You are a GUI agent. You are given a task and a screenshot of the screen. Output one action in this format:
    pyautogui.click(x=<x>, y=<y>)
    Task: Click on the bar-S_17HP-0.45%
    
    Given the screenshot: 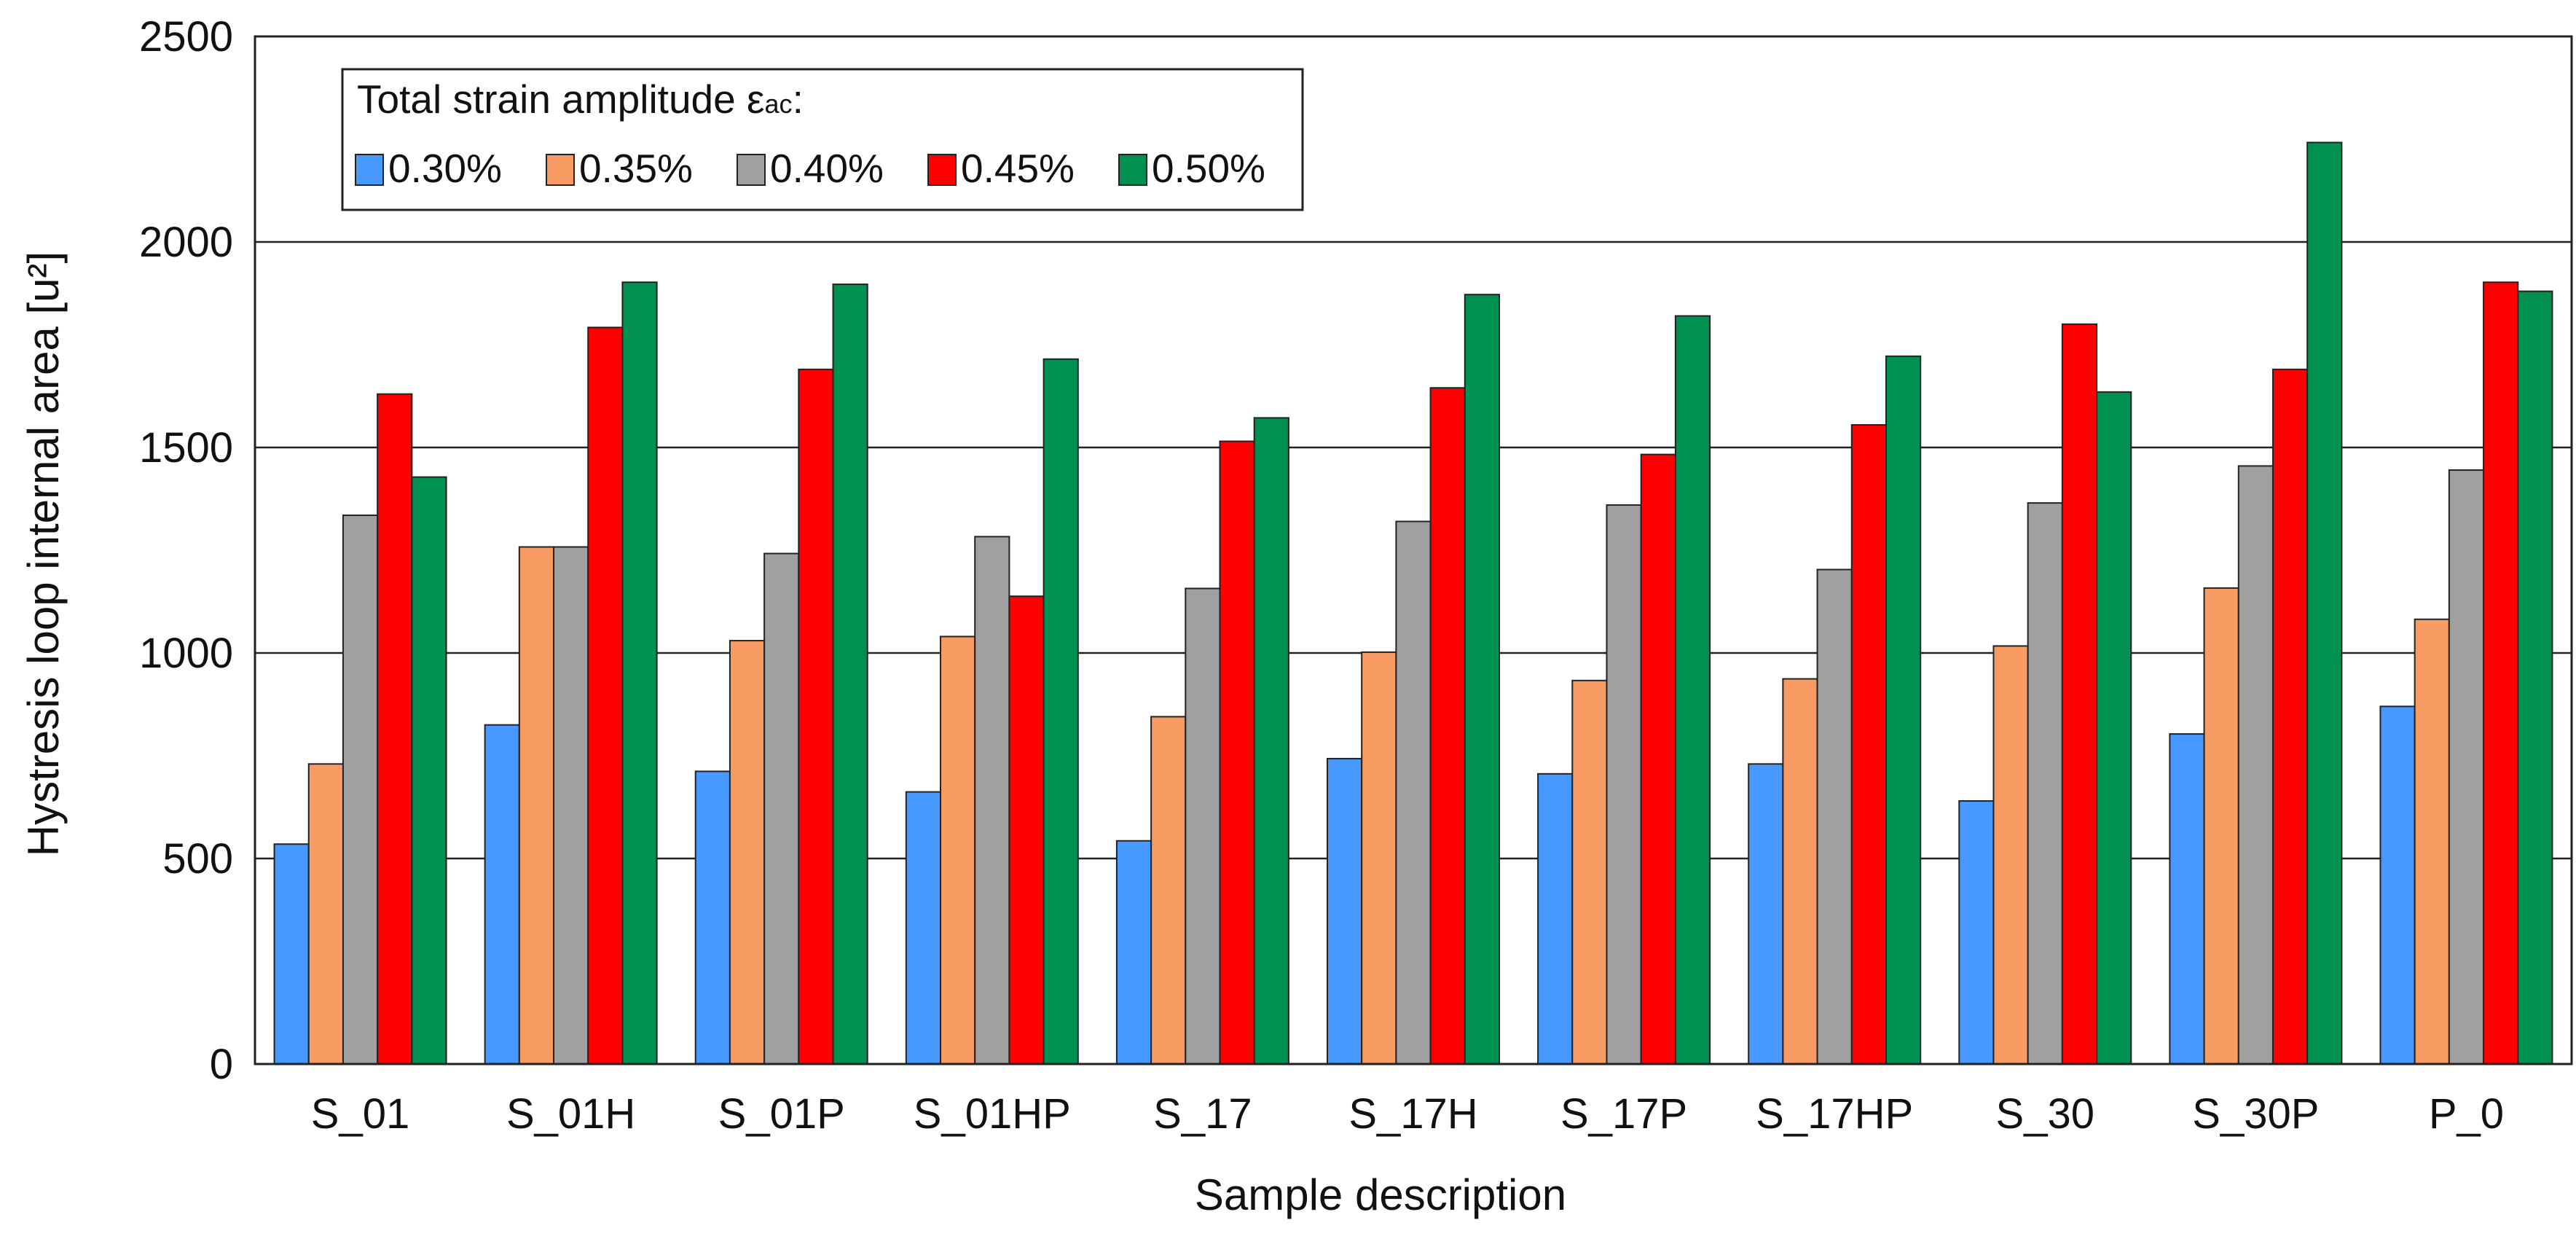 What is the action you would take?
    pyautogui.click(x=1868, y=744)
    